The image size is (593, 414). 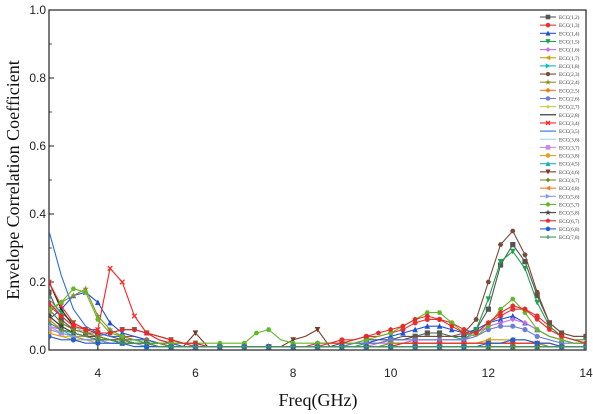 I want to click on legend-label: ECC(1,2), so click(x=569, y=17).